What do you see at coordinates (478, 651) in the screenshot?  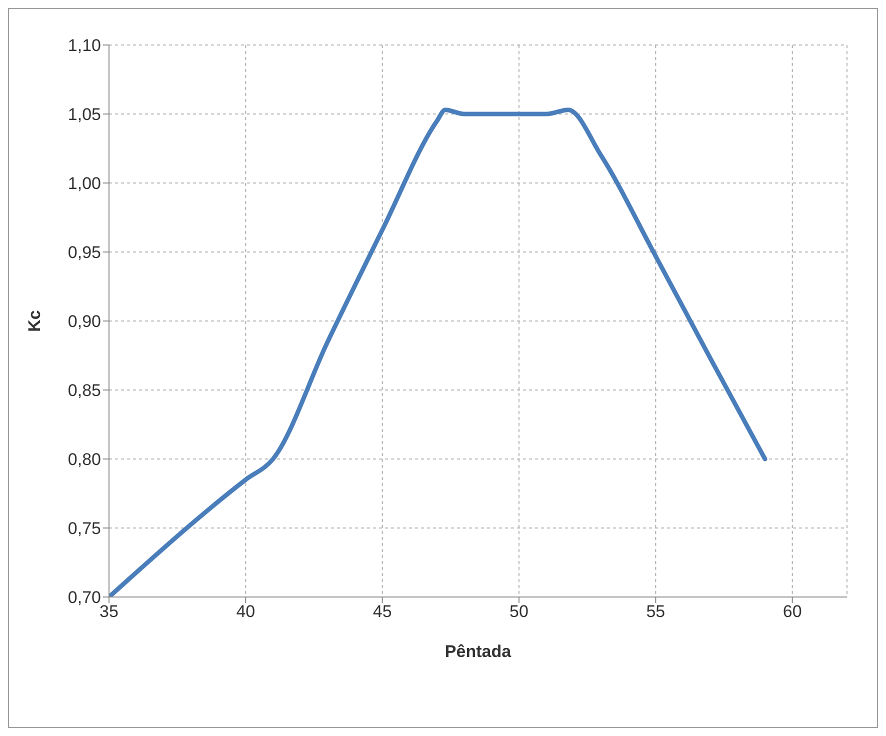 I see `x-axis-title: Pêntada` at bounding box center [478, 651].